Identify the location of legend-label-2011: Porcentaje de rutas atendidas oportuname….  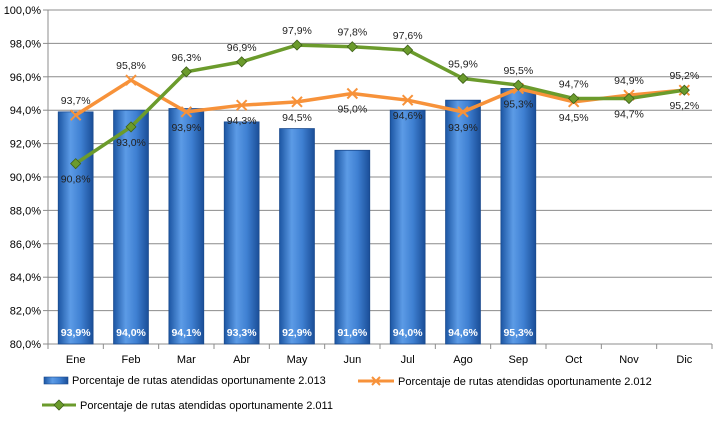
(206, 406).